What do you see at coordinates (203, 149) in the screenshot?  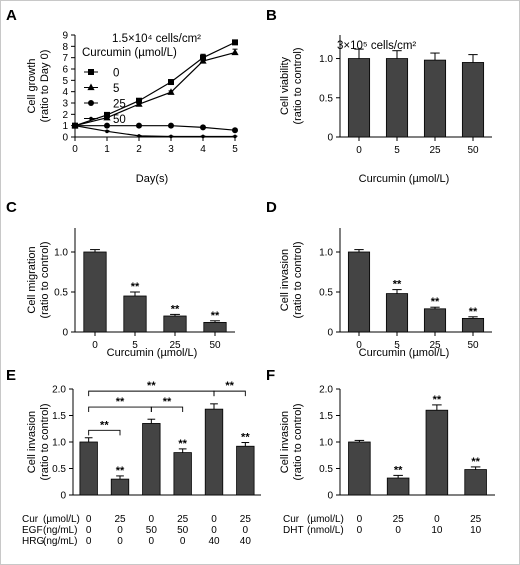 I see `x-tick-label: 4` at bounding box center [203, 149].